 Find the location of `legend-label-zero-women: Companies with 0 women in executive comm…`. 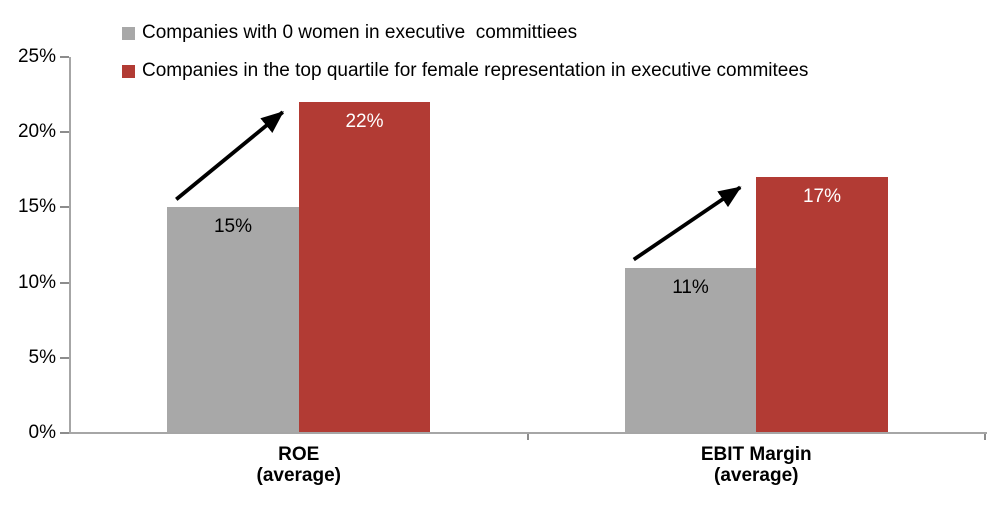

legend-label-zero-women: Companies with 0 women in executive comm… is located at coordinates (360, 32).